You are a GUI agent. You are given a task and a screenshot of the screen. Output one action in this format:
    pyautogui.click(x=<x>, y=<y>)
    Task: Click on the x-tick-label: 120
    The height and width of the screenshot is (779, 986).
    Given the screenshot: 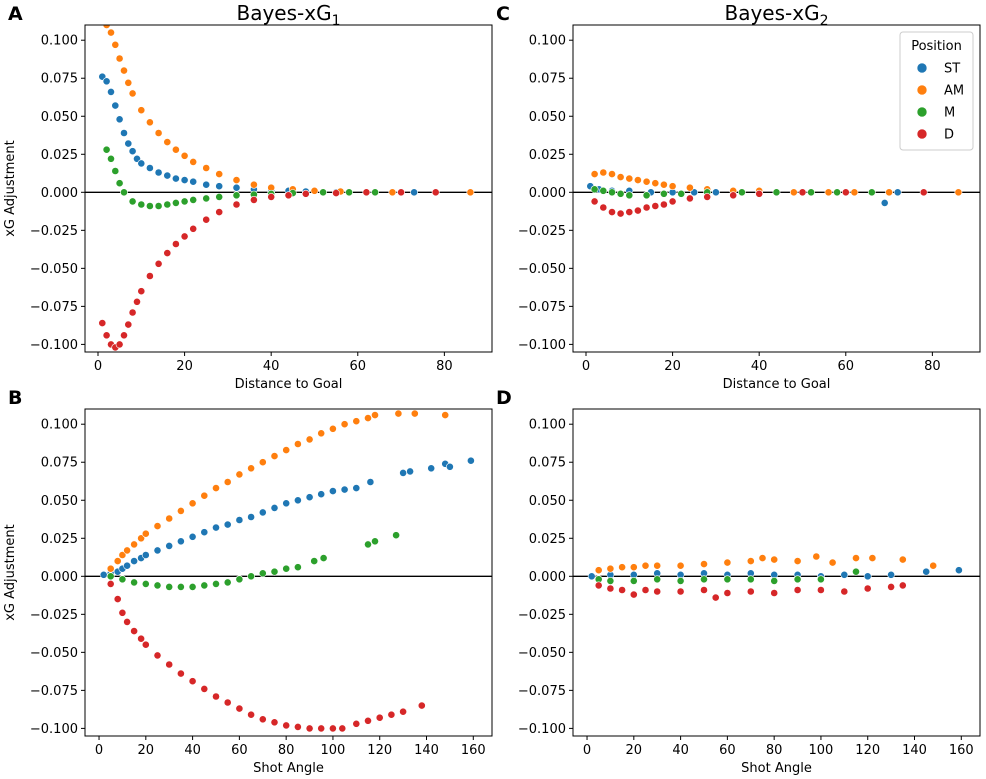 What is the action you would take?
    pyautogui.click(x=379, y=750)
    